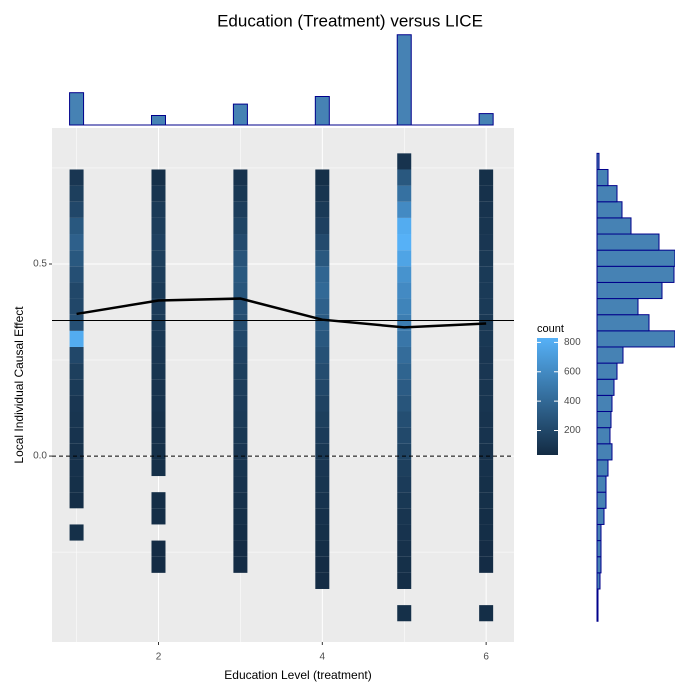  Describe the element at coordinates (281, 313) in the screenshot. I see `mean-line` at that location.